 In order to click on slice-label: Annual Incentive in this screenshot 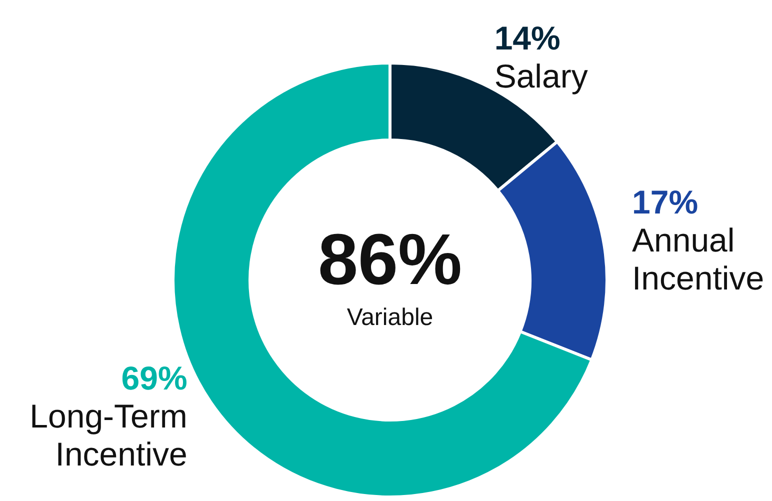, I will do `click(698, 259)`.